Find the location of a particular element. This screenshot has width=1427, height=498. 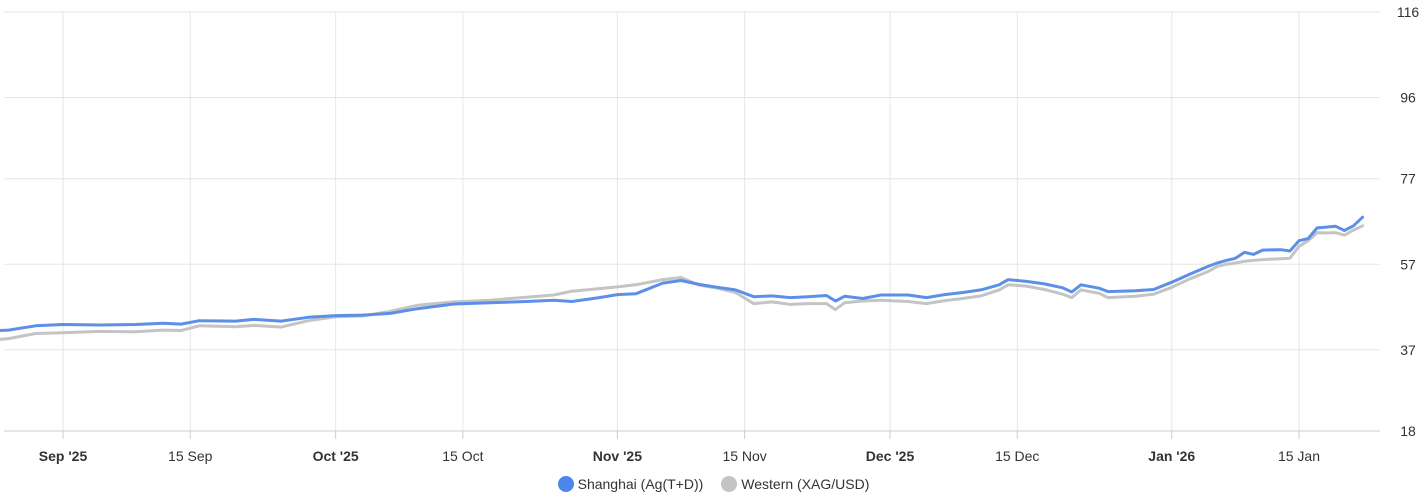

legend-item-western: Western (XAG/USD) is located at coordinates (795, 484).